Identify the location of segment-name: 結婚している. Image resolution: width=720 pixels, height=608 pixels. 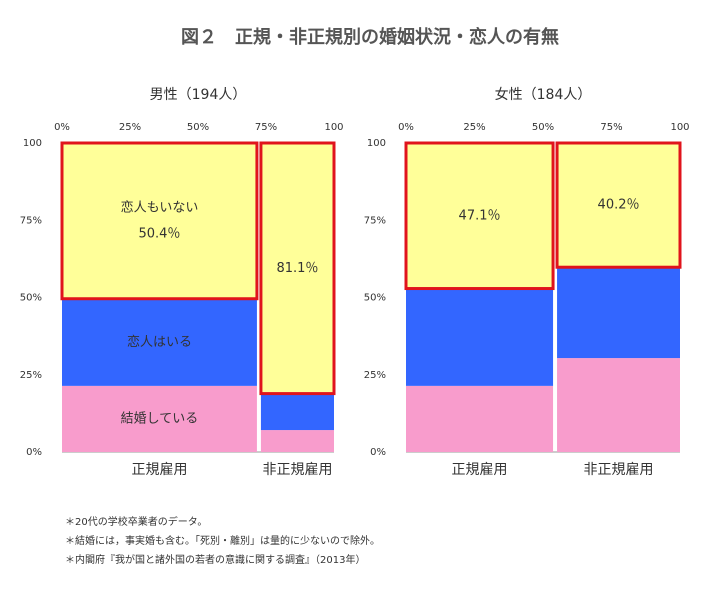
(160, 418).